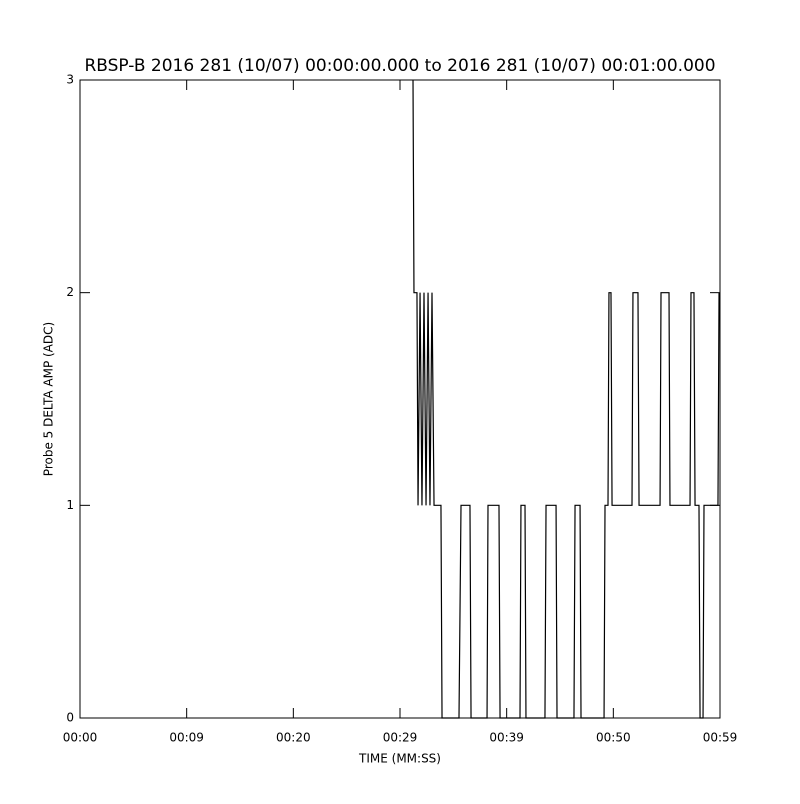 This screenshot has height=804, width=800. I want to click on y-tick-label: 1, so click(70, 505).